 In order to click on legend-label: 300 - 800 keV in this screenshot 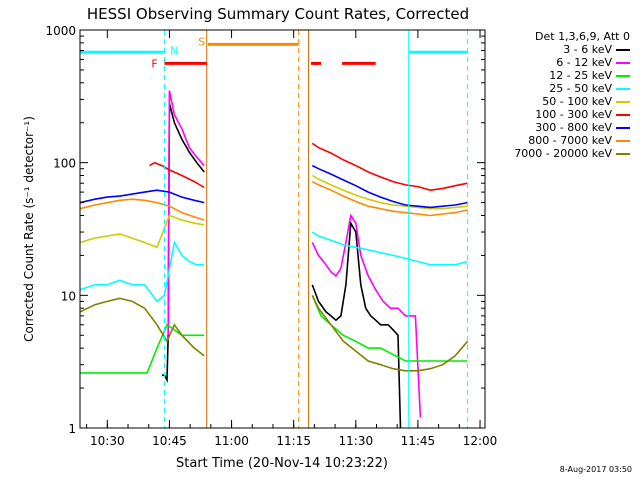, I will do `click(573, 127)`.